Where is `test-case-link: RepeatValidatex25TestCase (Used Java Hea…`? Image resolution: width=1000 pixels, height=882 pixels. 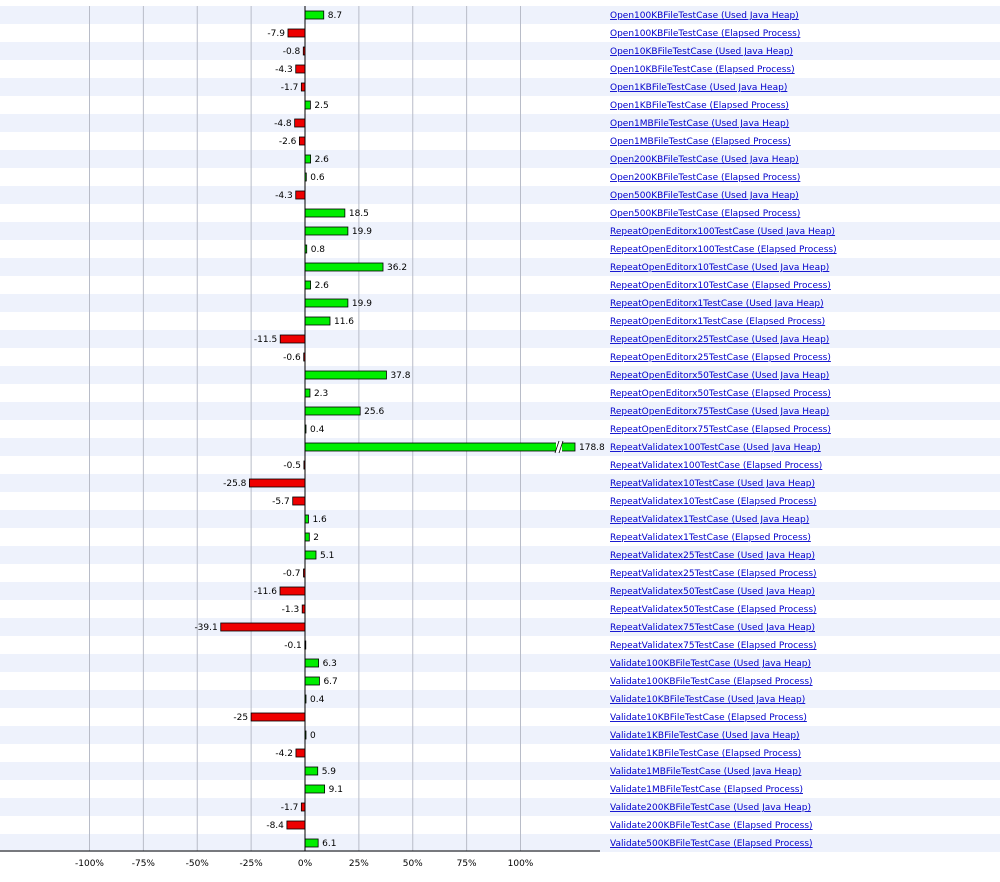 test-case-link: RepeatValidatex25TestCase (Used Java Hea… is located at coordinates (712, 556).